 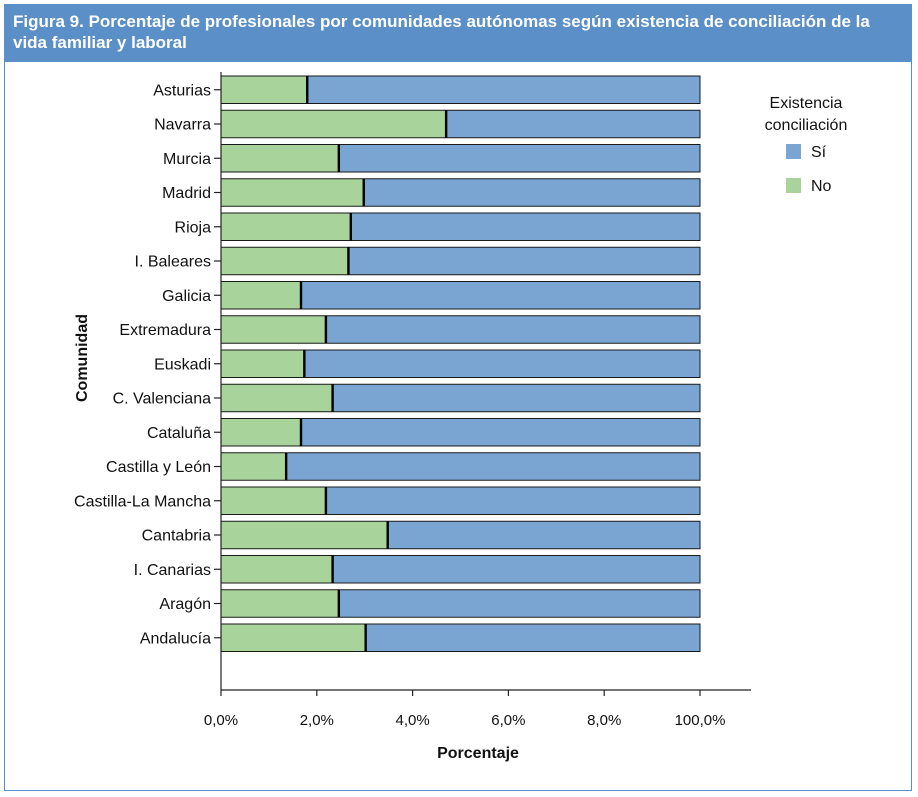 What do you see at coordinates (524, 261) in the screenshot?
I see `bar-si-i-baleares` at bounding box center [524, 261].